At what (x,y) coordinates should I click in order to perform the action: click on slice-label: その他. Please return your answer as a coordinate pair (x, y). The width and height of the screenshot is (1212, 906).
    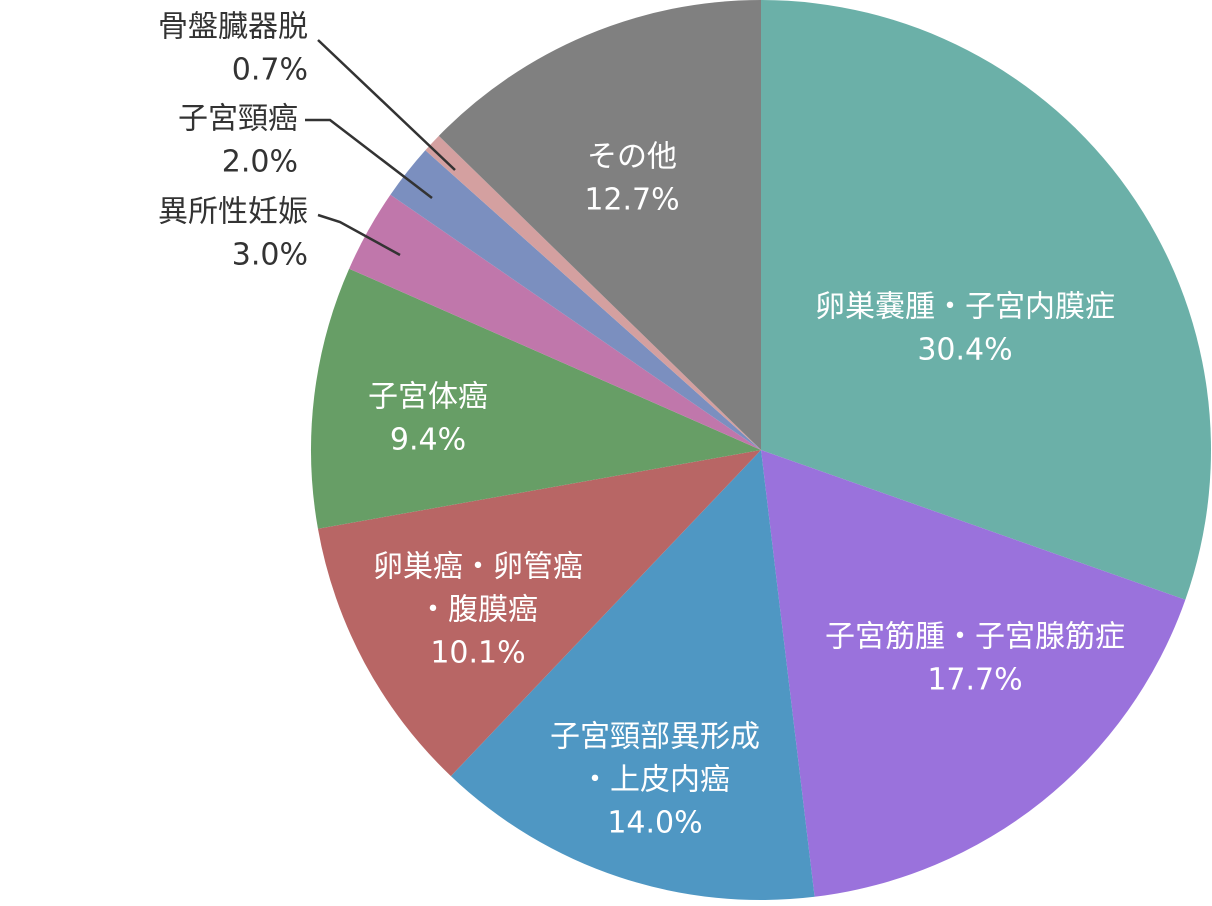
    Looking at the image, I should click on (632, 157).